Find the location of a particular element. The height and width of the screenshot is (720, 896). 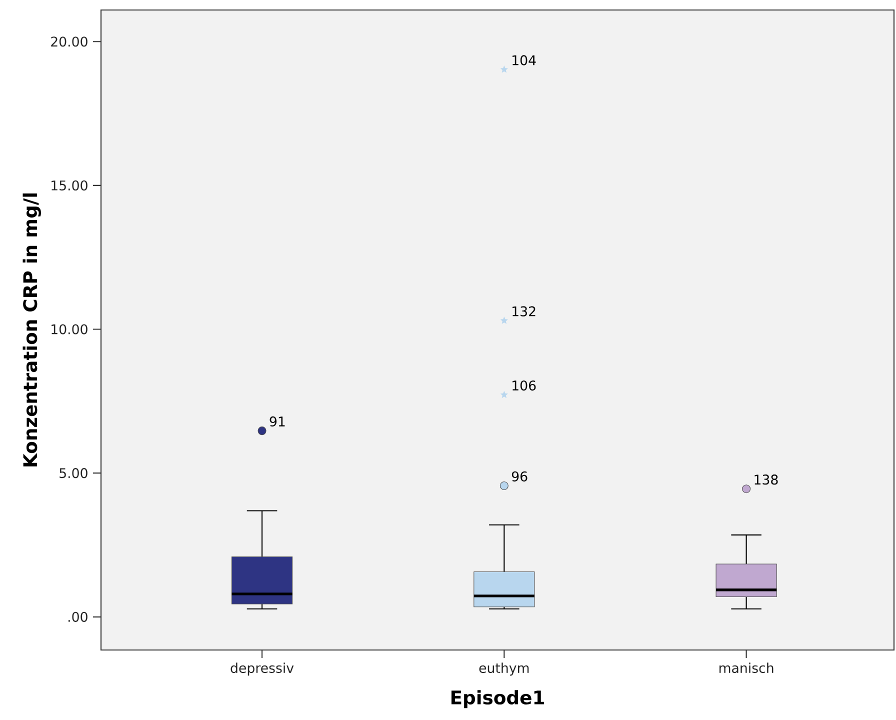

annotation: 138 is located at coordinates (766, 479).